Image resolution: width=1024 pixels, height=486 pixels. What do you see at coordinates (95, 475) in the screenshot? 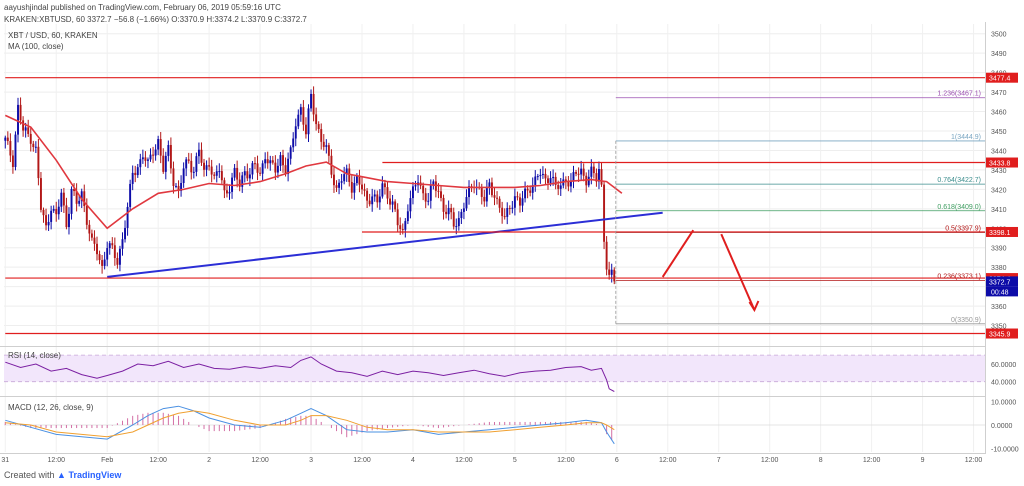
I see `footer-brand: TradingView` at bounding box center [95, 475].